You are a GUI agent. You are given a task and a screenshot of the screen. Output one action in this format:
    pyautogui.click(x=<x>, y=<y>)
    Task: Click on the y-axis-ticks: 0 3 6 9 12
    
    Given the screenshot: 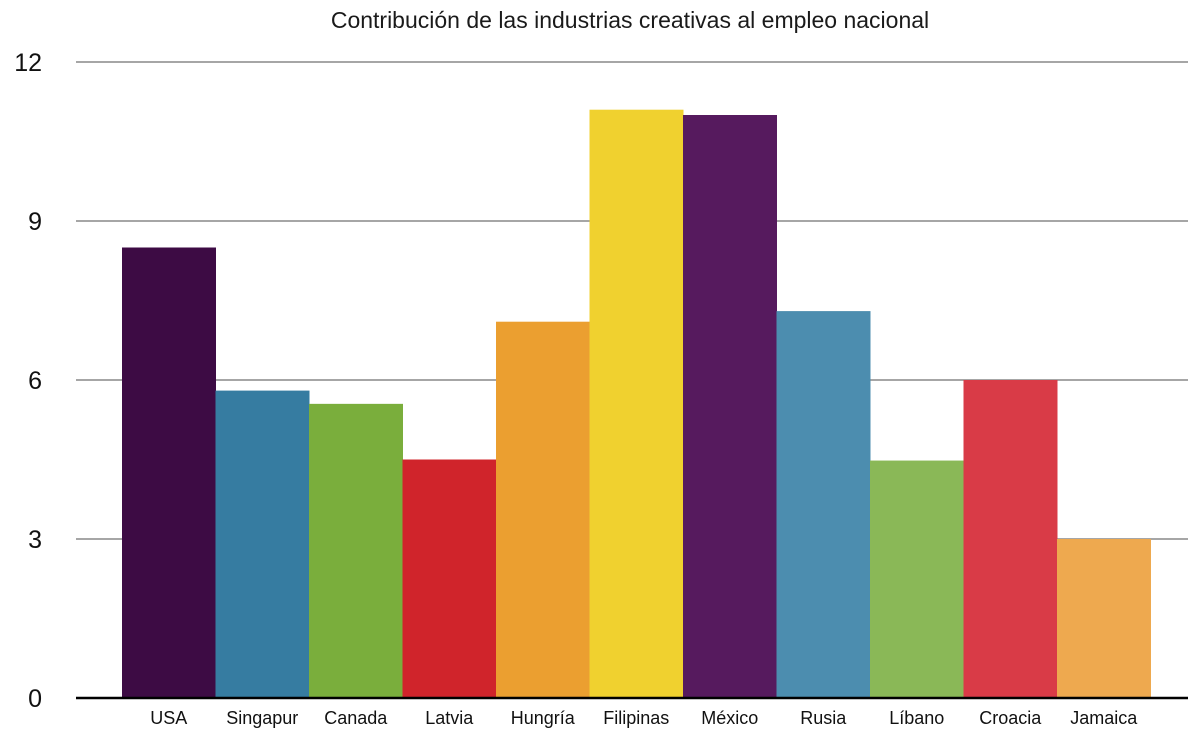 What is the action you would take?
    pyautogui.click(x=28, y=381)
    